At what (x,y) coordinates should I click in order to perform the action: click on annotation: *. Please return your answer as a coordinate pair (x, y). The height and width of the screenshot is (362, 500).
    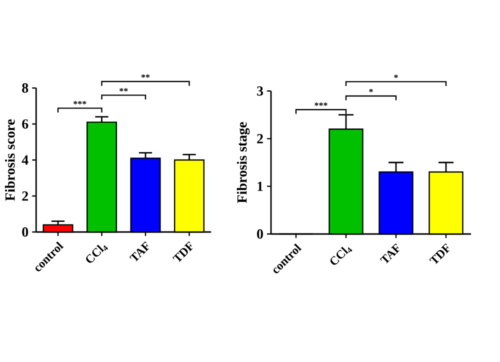
    Looking at the image, I should click on (371, 90).